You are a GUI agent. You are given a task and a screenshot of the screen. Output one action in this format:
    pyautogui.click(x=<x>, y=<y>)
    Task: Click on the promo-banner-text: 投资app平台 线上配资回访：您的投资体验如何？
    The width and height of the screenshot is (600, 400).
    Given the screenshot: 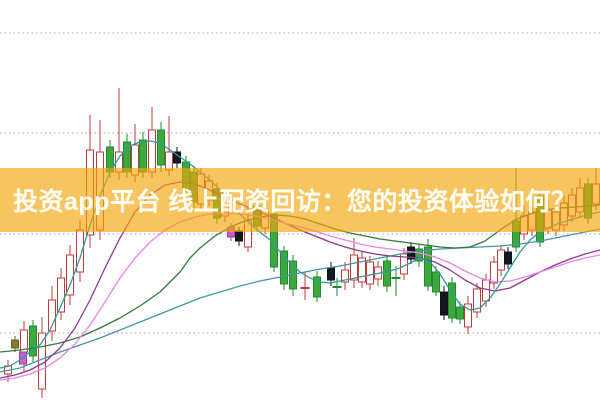 What is the action you would take?
    pyautogui.click(x=295, y=202)
    